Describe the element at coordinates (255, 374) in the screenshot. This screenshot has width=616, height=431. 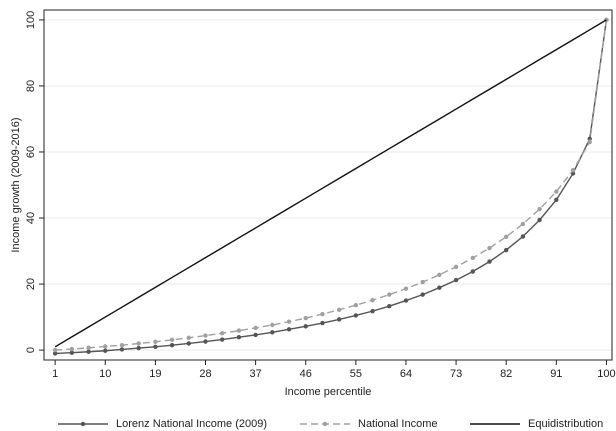
I see `x-tick-label: 37` at that location.